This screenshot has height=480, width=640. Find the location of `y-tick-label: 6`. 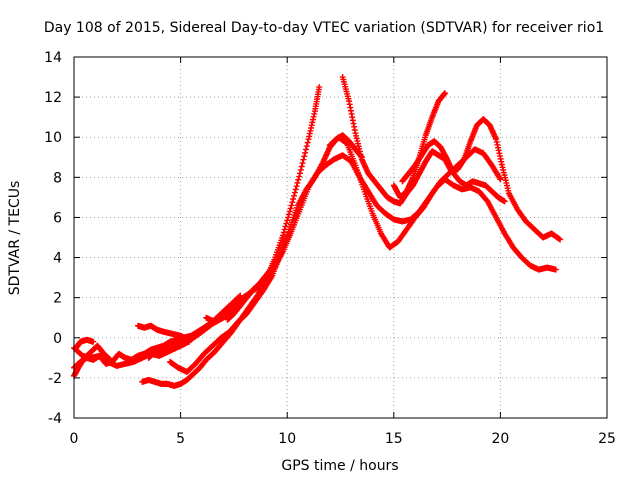

y-tick-label: 6 is located at coordinates (57, 218).